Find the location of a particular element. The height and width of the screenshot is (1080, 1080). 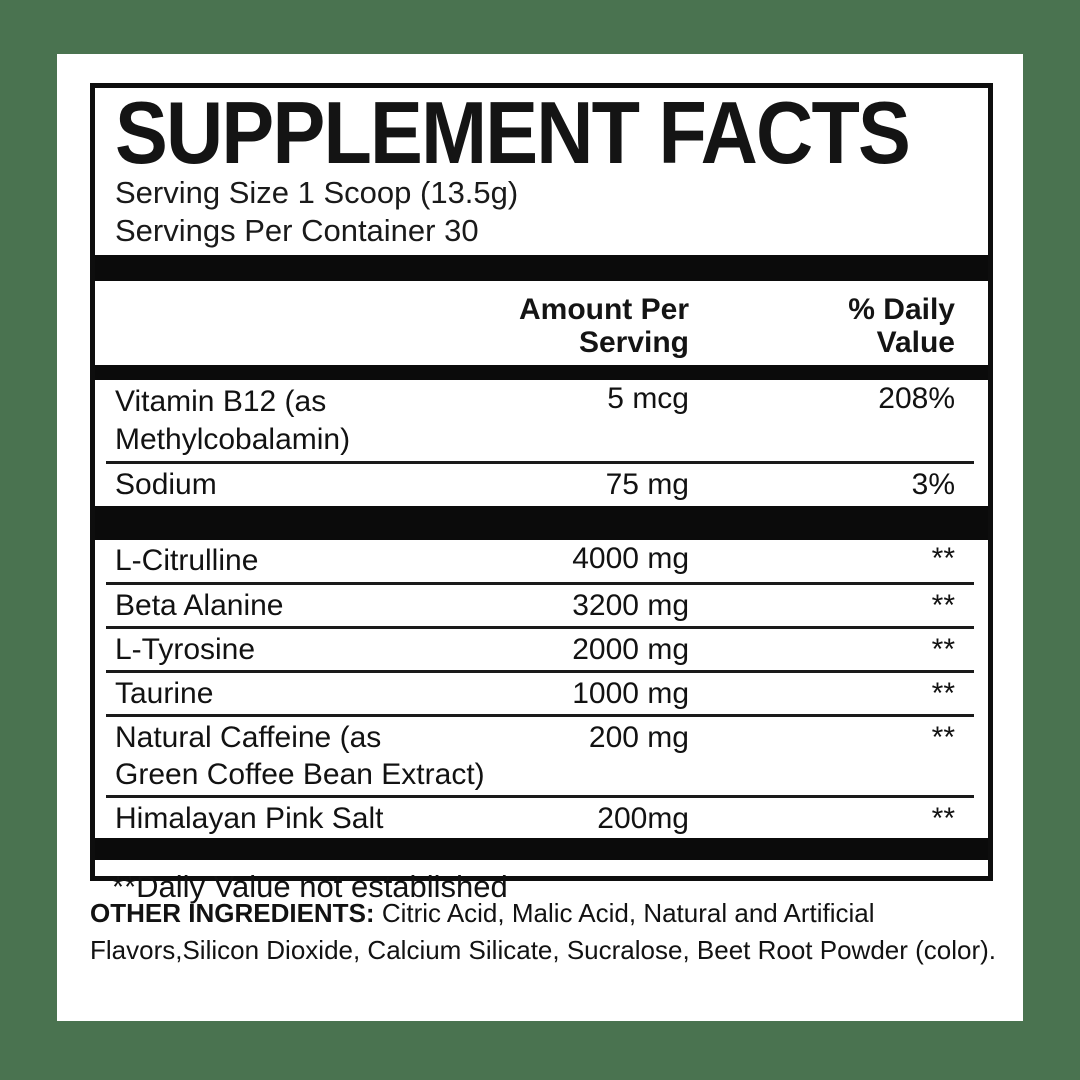

panel-title: SUPPLEMENT FACTS is located at coordinates (513, 132).